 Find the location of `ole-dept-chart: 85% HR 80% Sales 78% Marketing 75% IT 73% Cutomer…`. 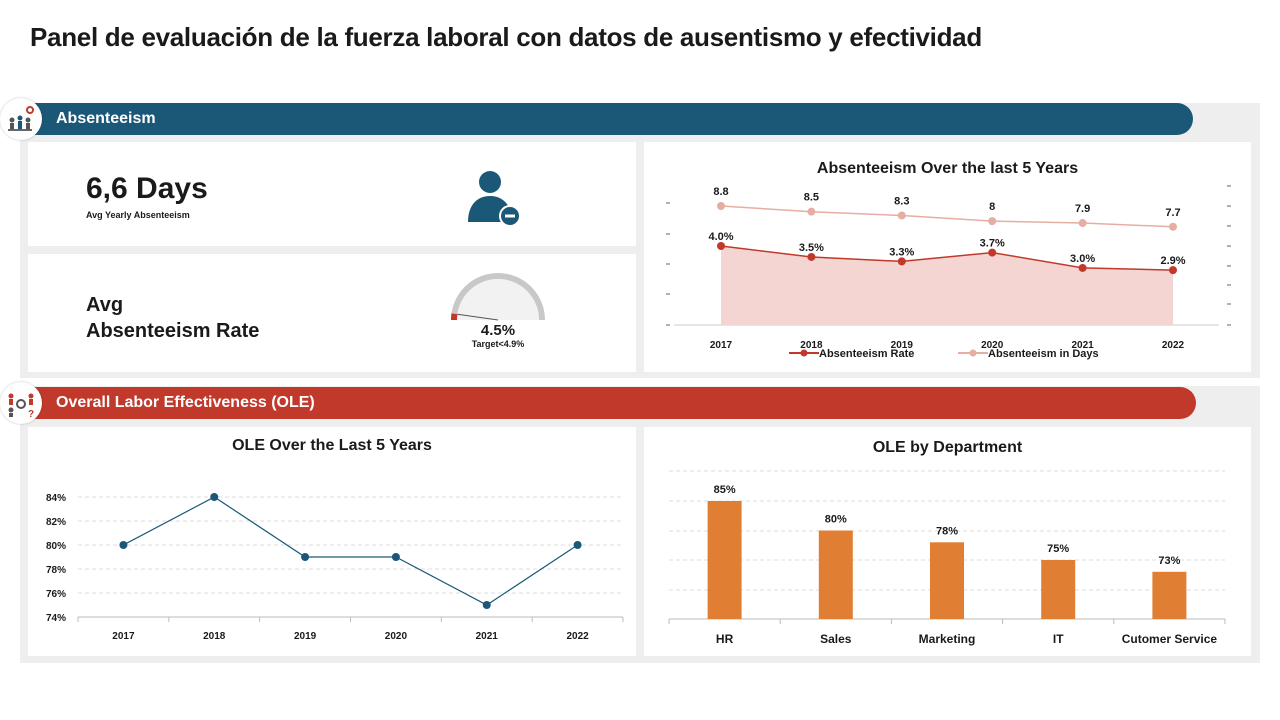

ole-dept-chart: 85% HR 80% Sales 78% Marketing 75% IT 73% Cutomer… is located at coordinates (947, 558).